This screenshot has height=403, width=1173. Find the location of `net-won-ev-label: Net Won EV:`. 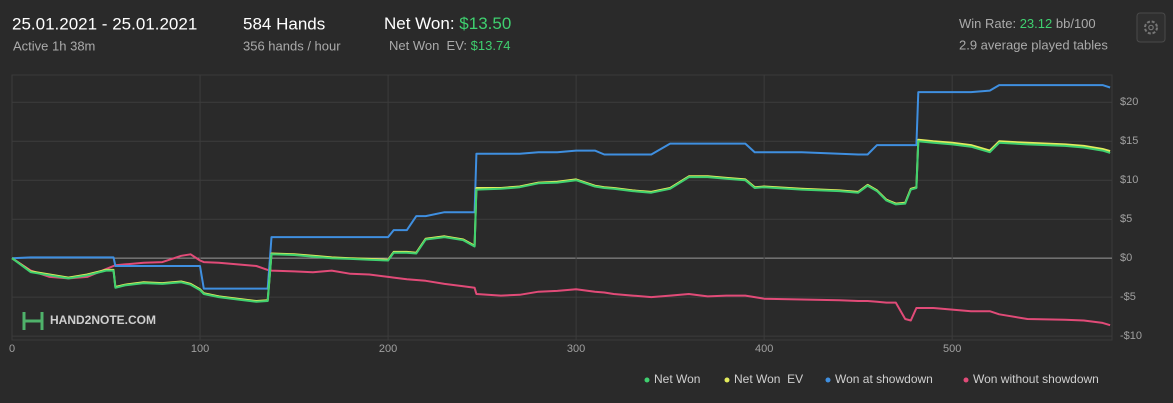

net-won-ev-label: Net Won EV: is located at coordinates (428, 45).